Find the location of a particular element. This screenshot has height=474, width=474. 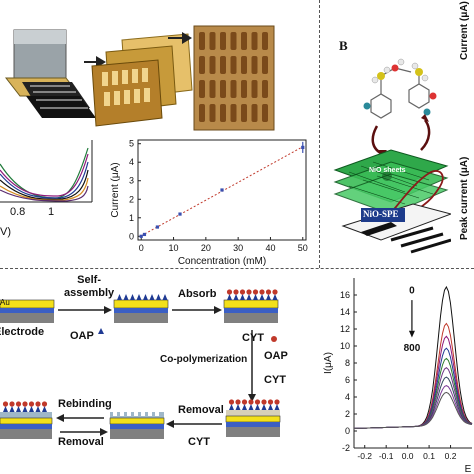

y-tick-label: 16 is located at coordinates (345, 295).